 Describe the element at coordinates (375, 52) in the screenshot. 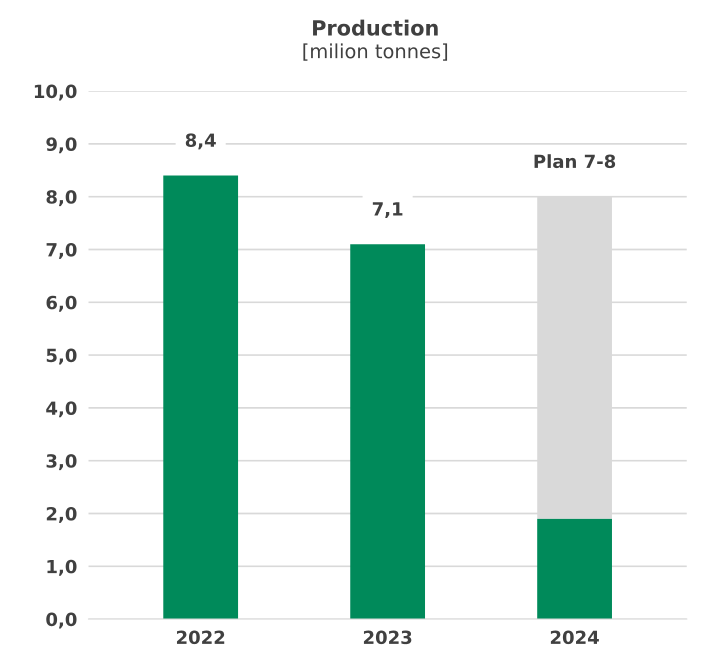

I see `chart-subtitle: [milion tonnes]` at that location.